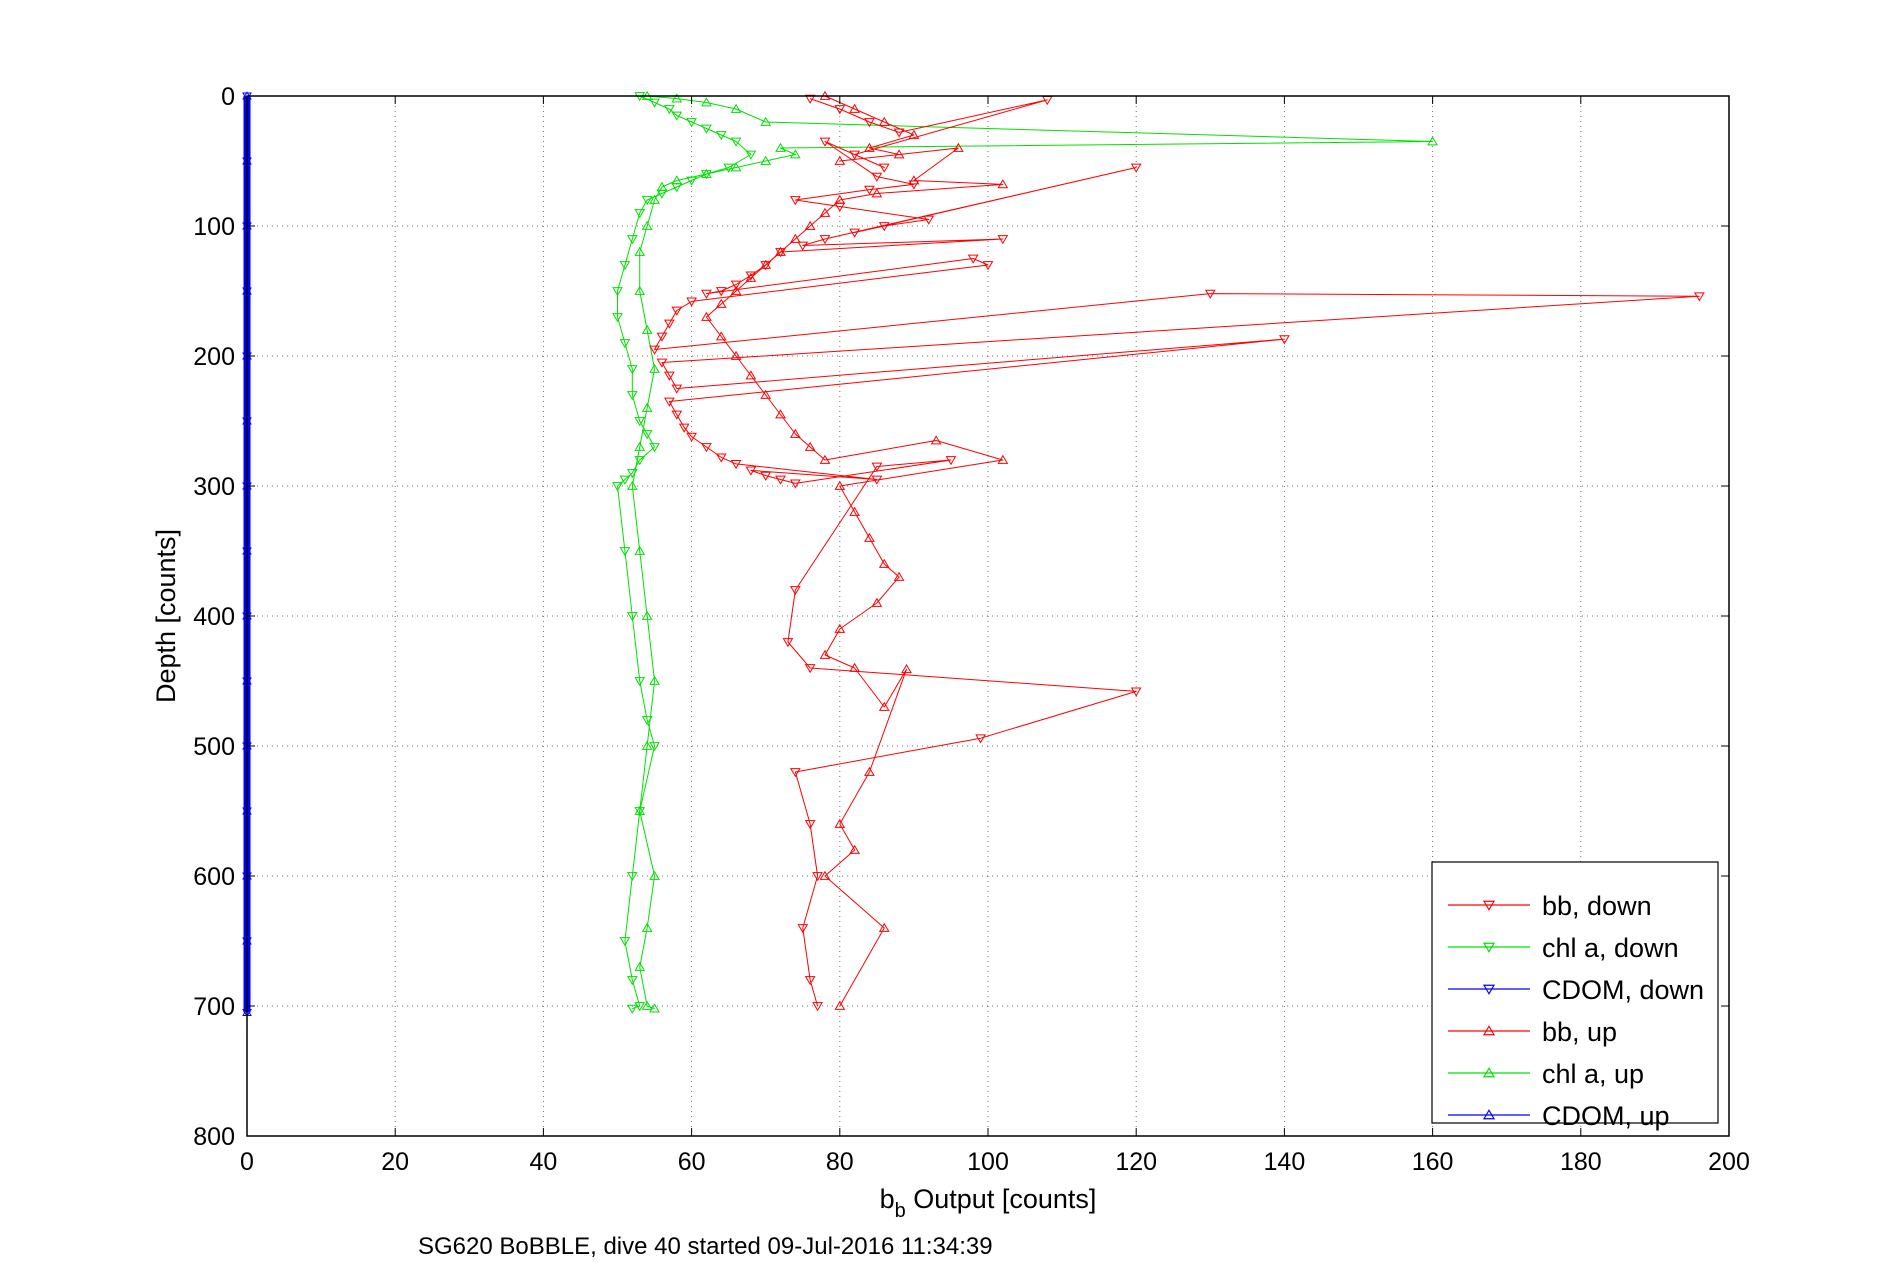 This screenshot has height=1262, width=1891. Describe the element at coordinates (1001, 1199) in the screenshot. I see `x-axis-label-rest: Output [counts]` at that location.